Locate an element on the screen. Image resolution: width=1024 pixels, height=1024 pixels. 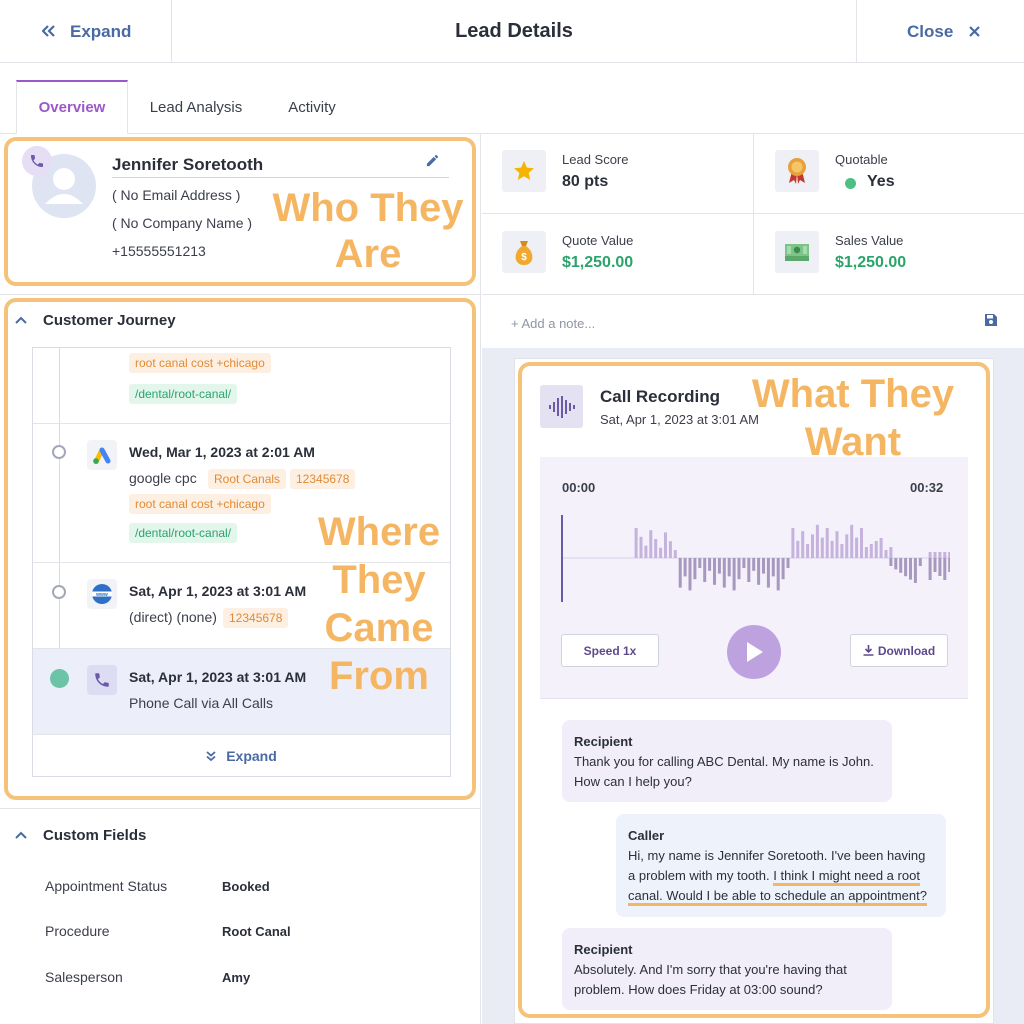
contact-company: ( No Company Name ) is located at coordinates (182, 223).